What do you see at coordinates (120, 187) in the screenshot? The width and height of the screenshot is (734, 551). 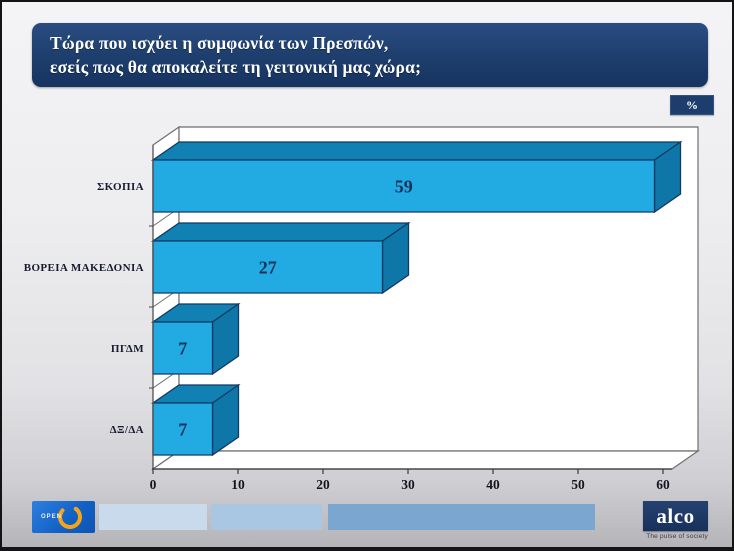 I see `category-label: ΣΚΟΠΙΑ` at bounding box center [120, 187].